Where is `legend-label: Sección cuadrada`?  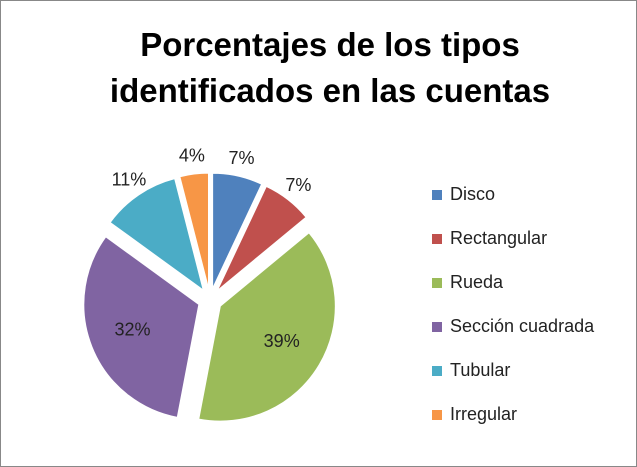
legend-label: Sección cuadrada is located at coordinates (522, 326).